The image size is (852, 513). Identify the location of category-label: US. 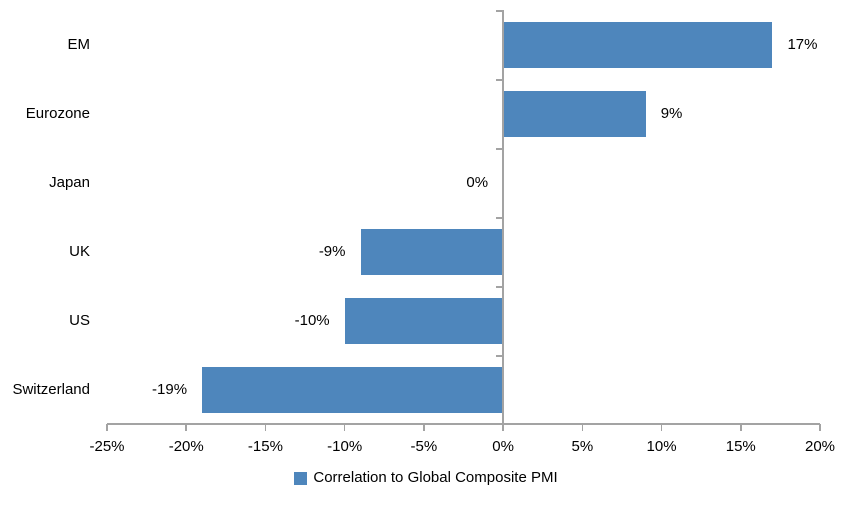
(79, 320).